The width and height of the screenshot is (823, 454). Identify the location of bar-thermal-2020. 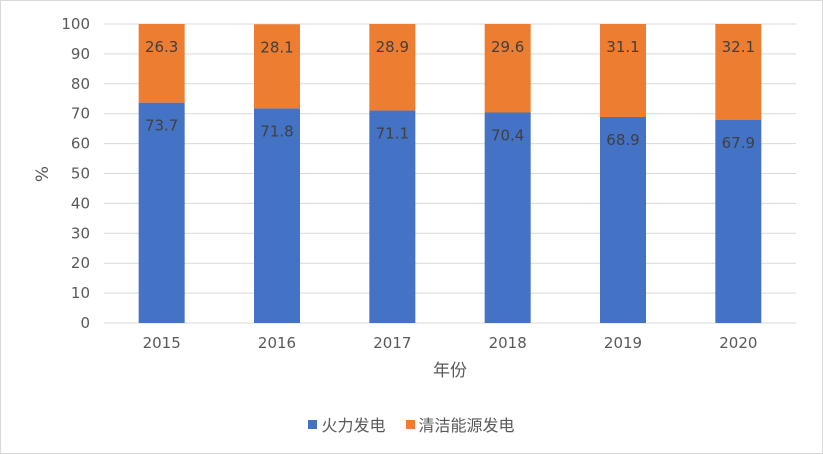
(738, 221).